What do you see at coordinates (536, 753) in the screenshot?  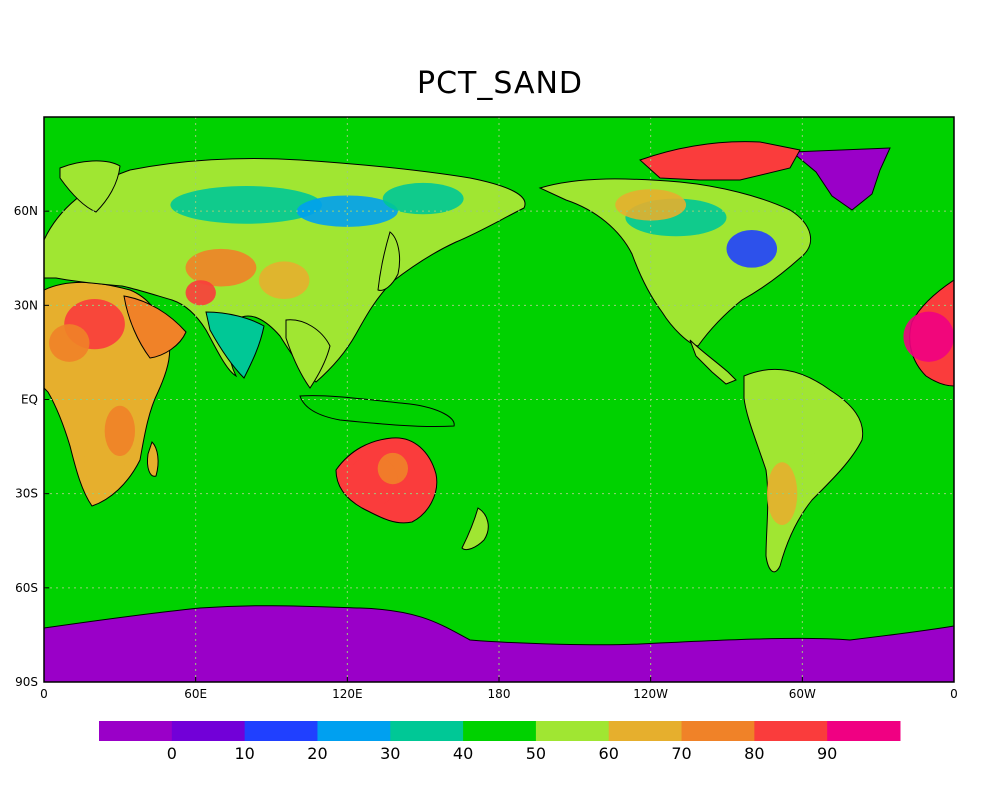 I see `colorbar-label: 50` at bounding box center [536, 753].